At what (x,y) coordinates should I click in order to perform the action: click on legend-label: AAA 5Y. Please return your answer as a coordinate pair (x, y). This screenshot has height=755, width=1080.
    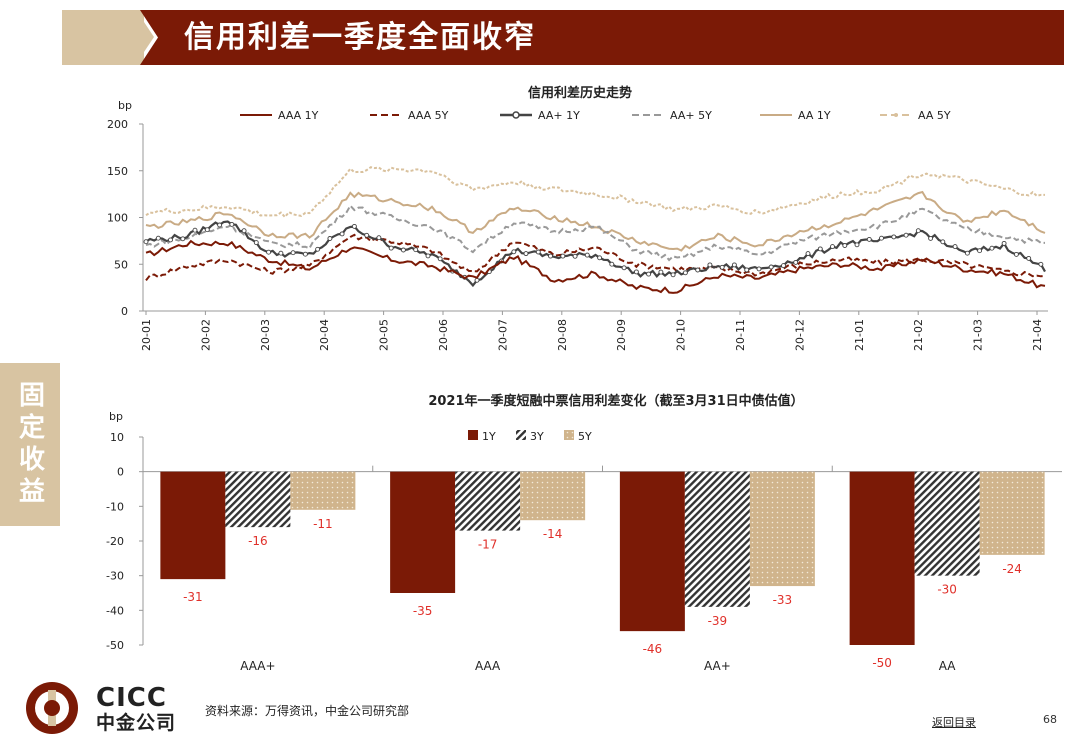
    Looking at the image, I should click on (428, 115).